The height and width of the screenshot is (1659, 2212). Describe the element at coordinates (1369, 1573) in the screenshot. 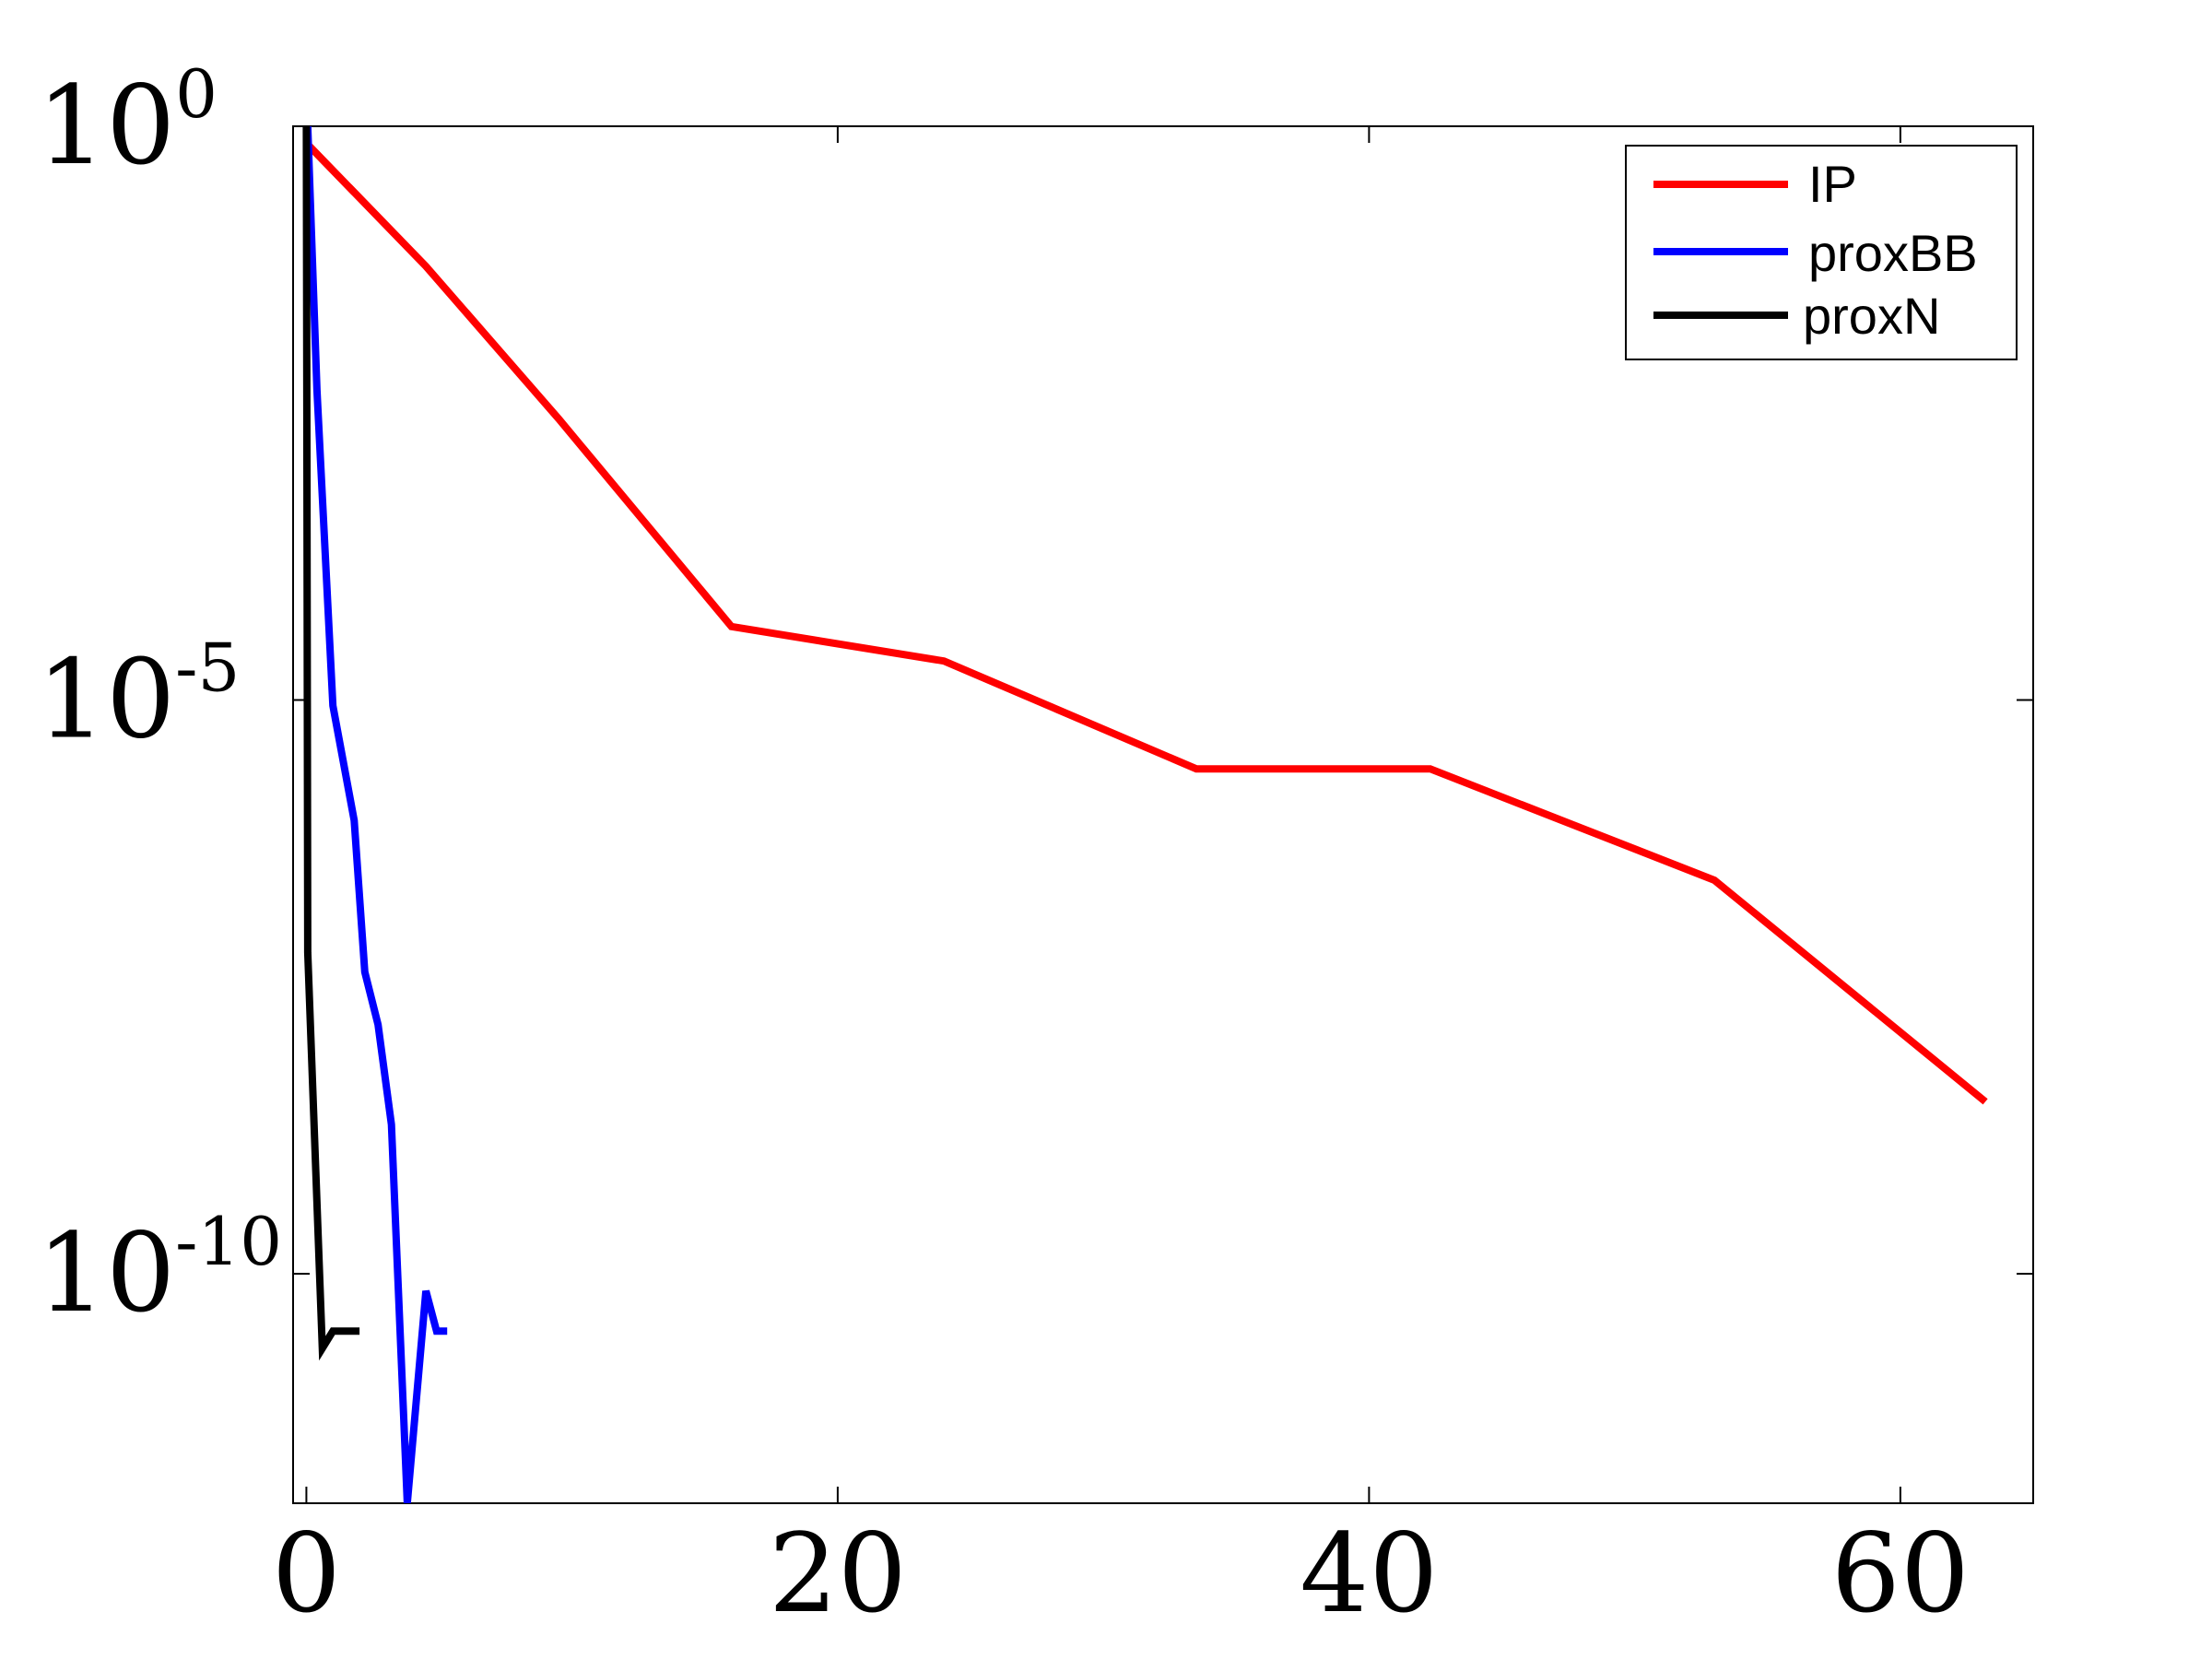

I see `x-tick-label: 40` at that location.